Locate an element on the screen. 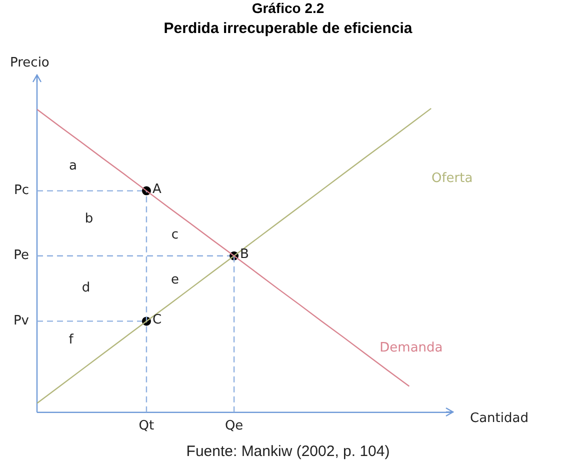 The width and height of the screenshot is (576, 464). ref-line-label: Pc is located at coordinates (21, 190).